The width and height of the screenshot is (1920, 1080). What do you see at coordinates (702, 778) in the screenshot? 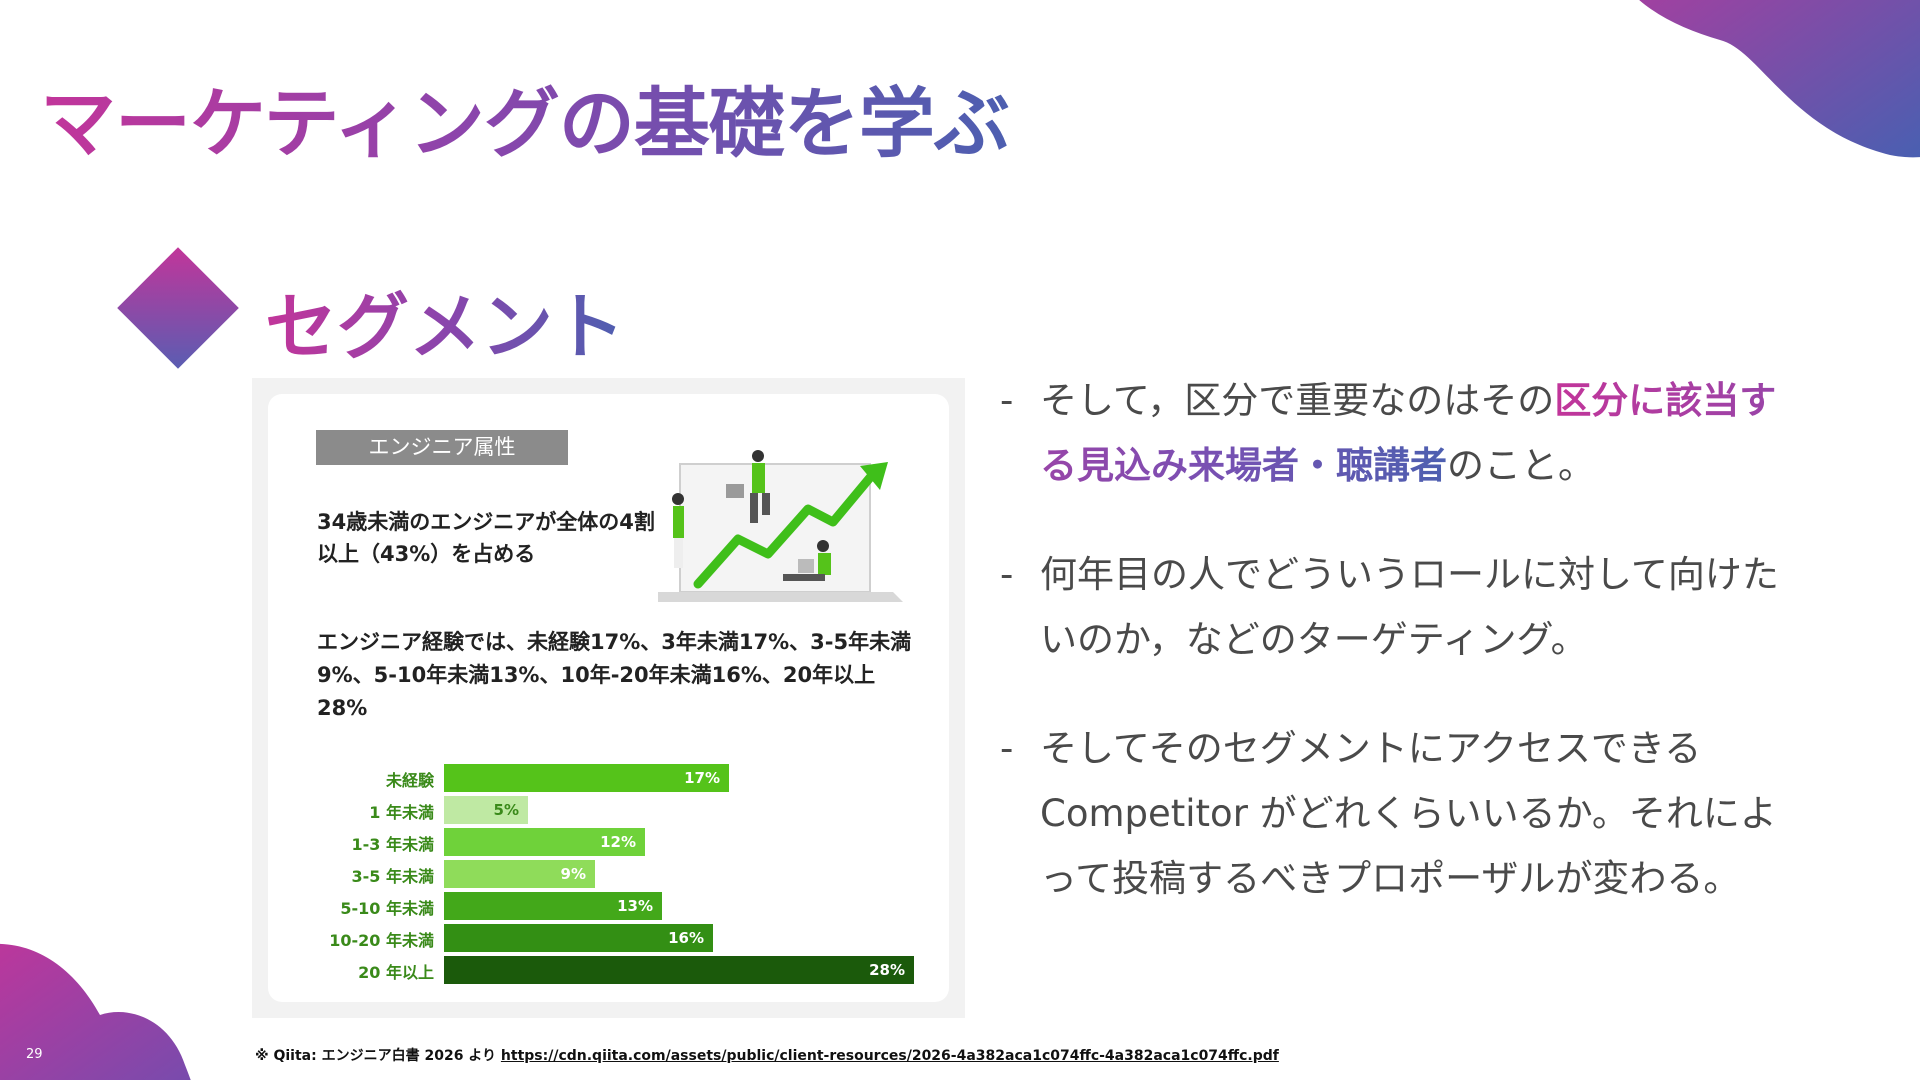
I see `bar-value-label: 17%` at bounding box center [702, 778].